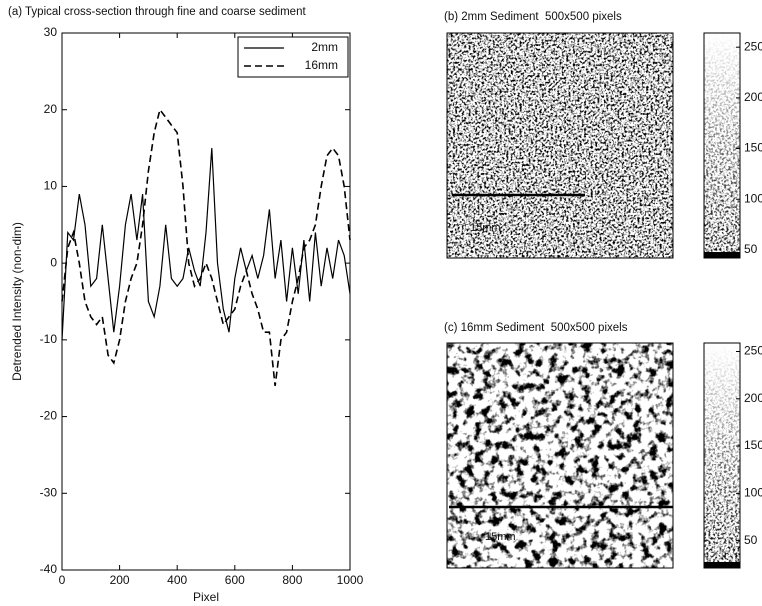 This screenshot has height=606, width=762. Describe the element at coordinates (49, 492) in the screenshot. I see `y-tick-label: -30` at that location.